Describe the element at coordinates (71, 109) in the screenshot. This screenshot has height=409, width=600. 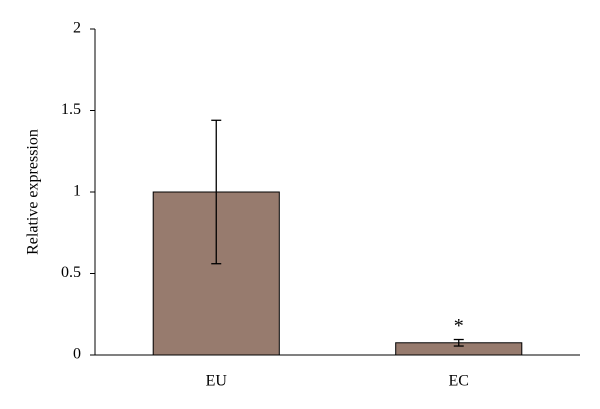
I see `y-tick-label: 1.5` at that location.